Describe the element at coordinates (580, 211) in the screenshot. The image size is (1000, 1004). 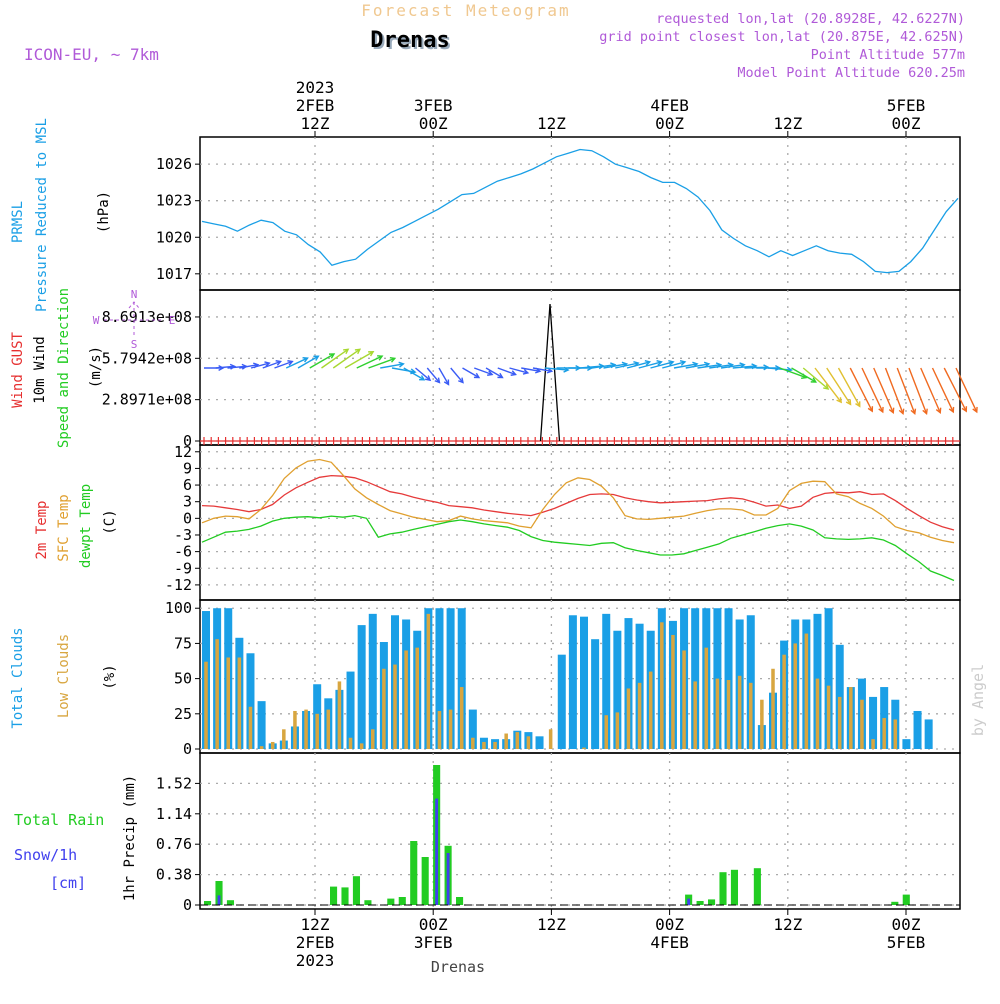
I see `pressure-line` at that location.